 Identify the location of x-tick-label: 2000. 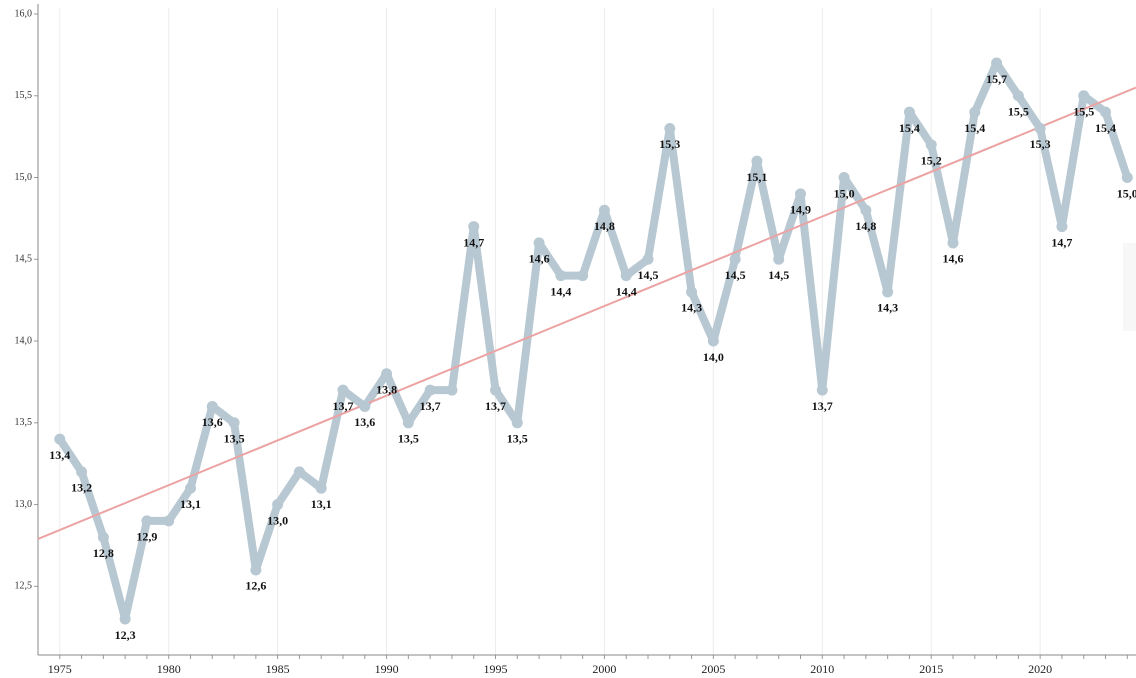
(604, 669).